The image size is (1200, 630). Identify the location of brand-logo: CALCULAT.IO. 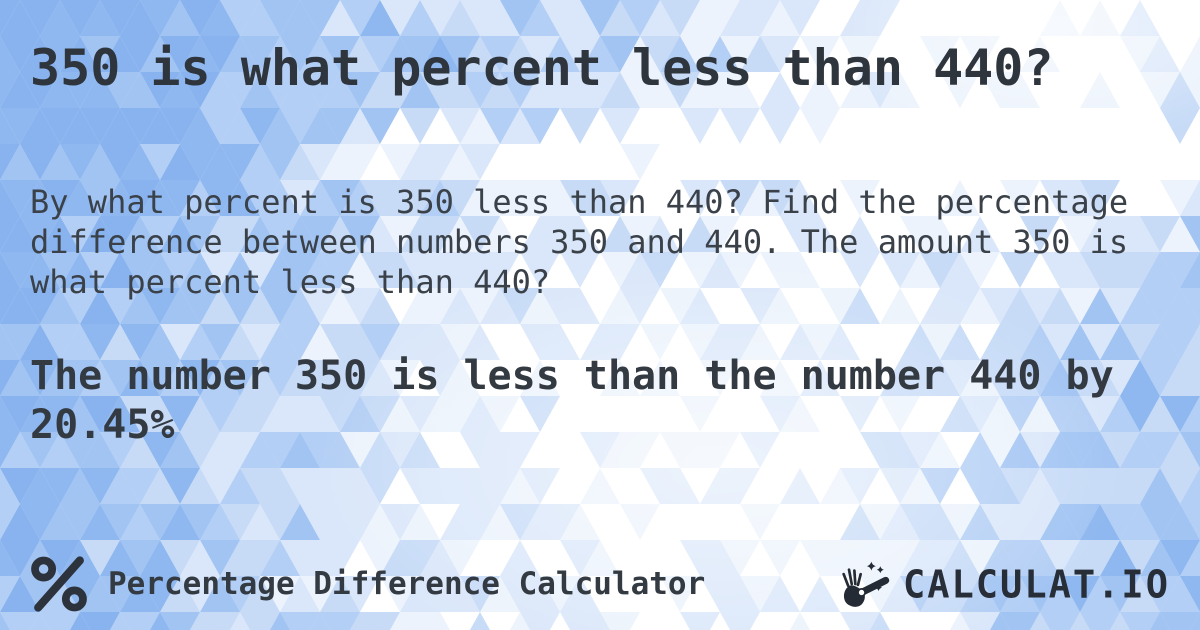
(1004, 584).